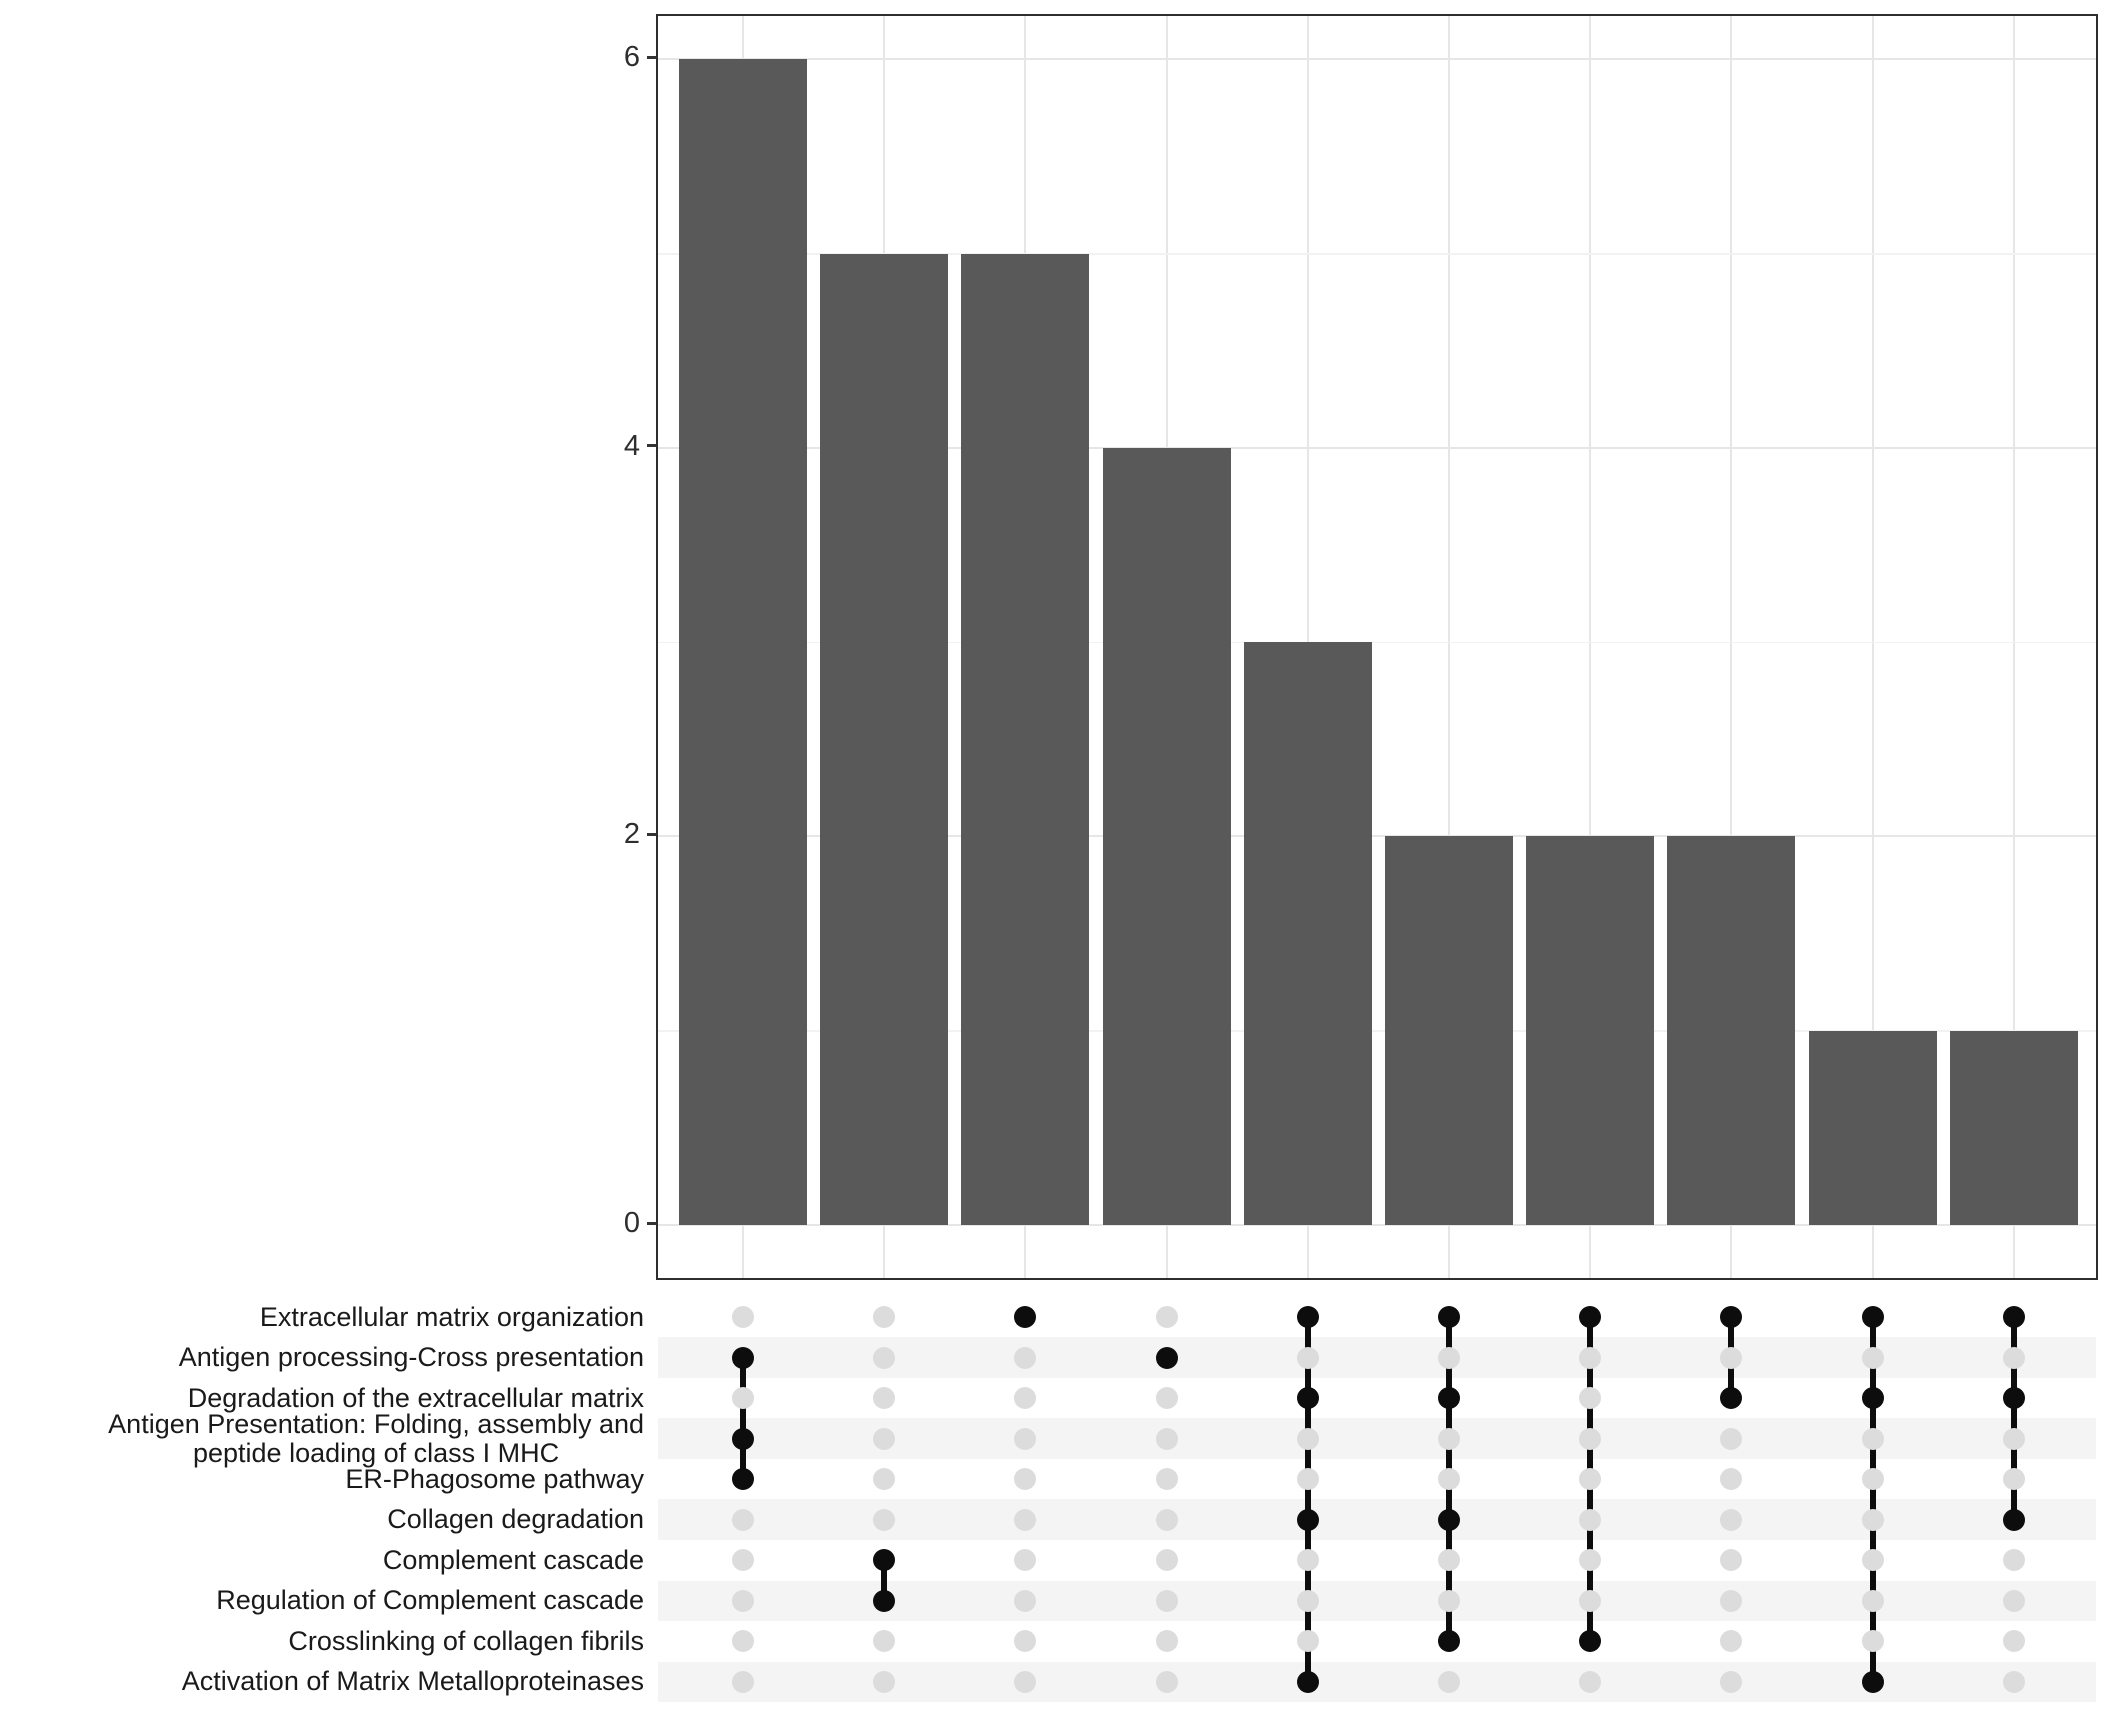 The image size is (2112, 1728). I want to click on set-label: ER-Phagosome pathway, so click(494, 1478).